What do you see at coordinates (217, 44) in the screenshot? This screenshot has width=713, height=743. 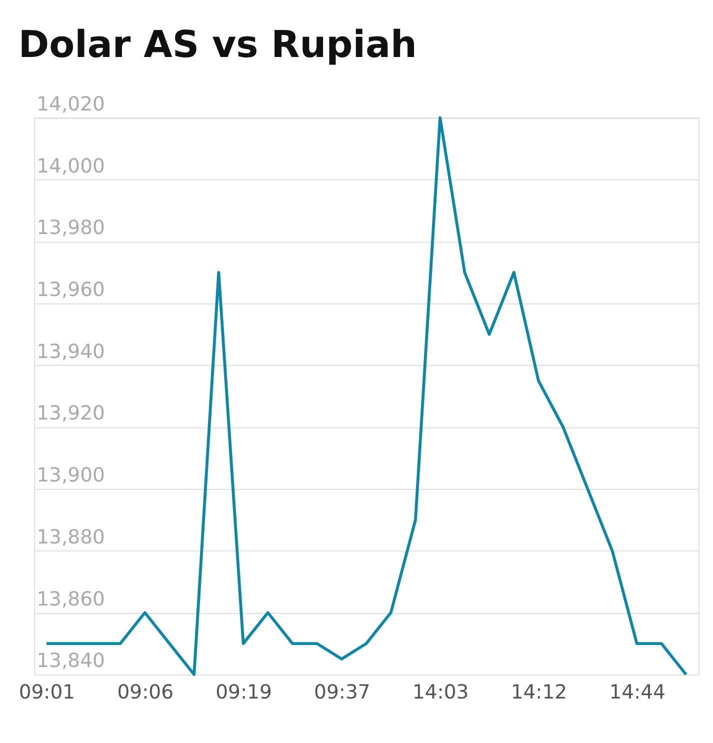 I see `chart-title: Dolar AS vs Rupiah` at bounding box center [217, 44].